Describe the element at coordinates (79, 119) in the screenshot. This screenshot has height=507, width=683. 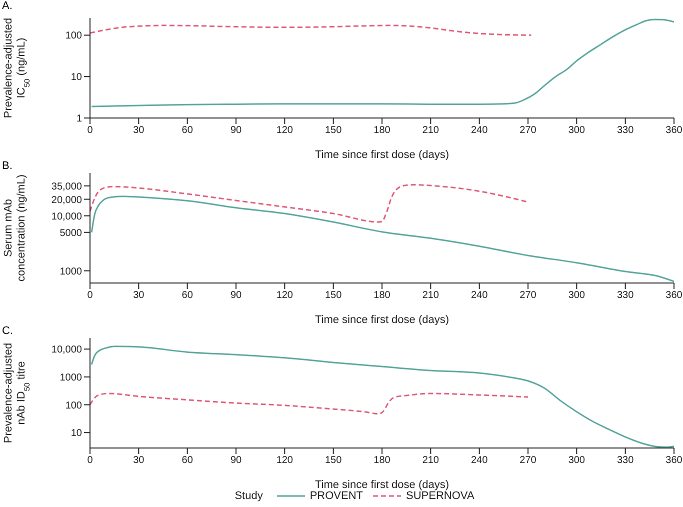
I see `y-tick-label: 1` at that location.